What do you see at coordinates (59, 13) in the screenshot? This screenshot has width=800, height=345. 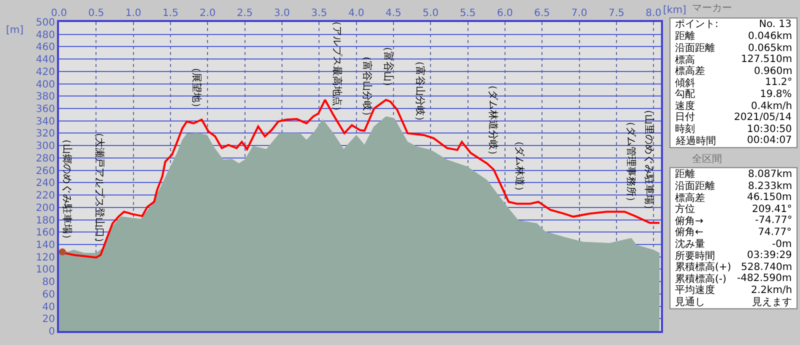 I see `x-tick-label: 0.0` at bounding box center [59, 13].